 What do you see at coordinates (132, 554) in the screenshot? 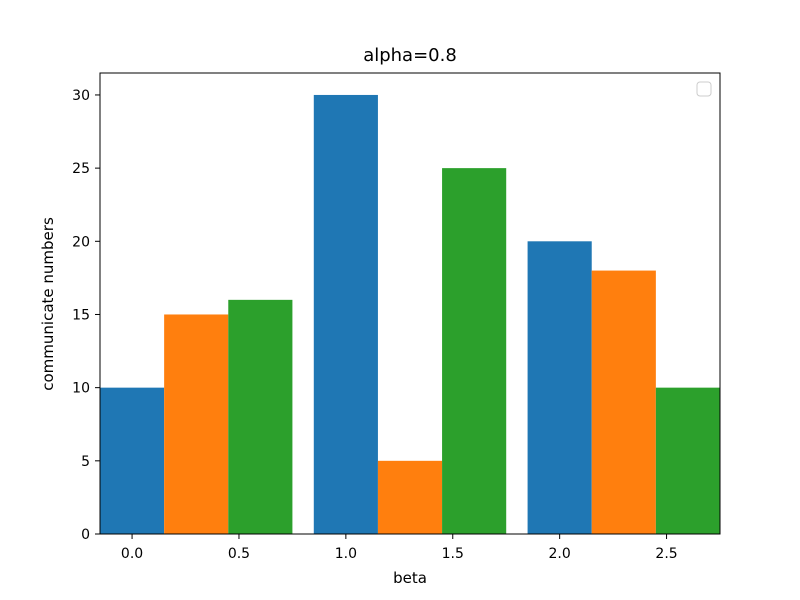
I see `x-tick-label: 0.0` at bounding box center [132, 554].